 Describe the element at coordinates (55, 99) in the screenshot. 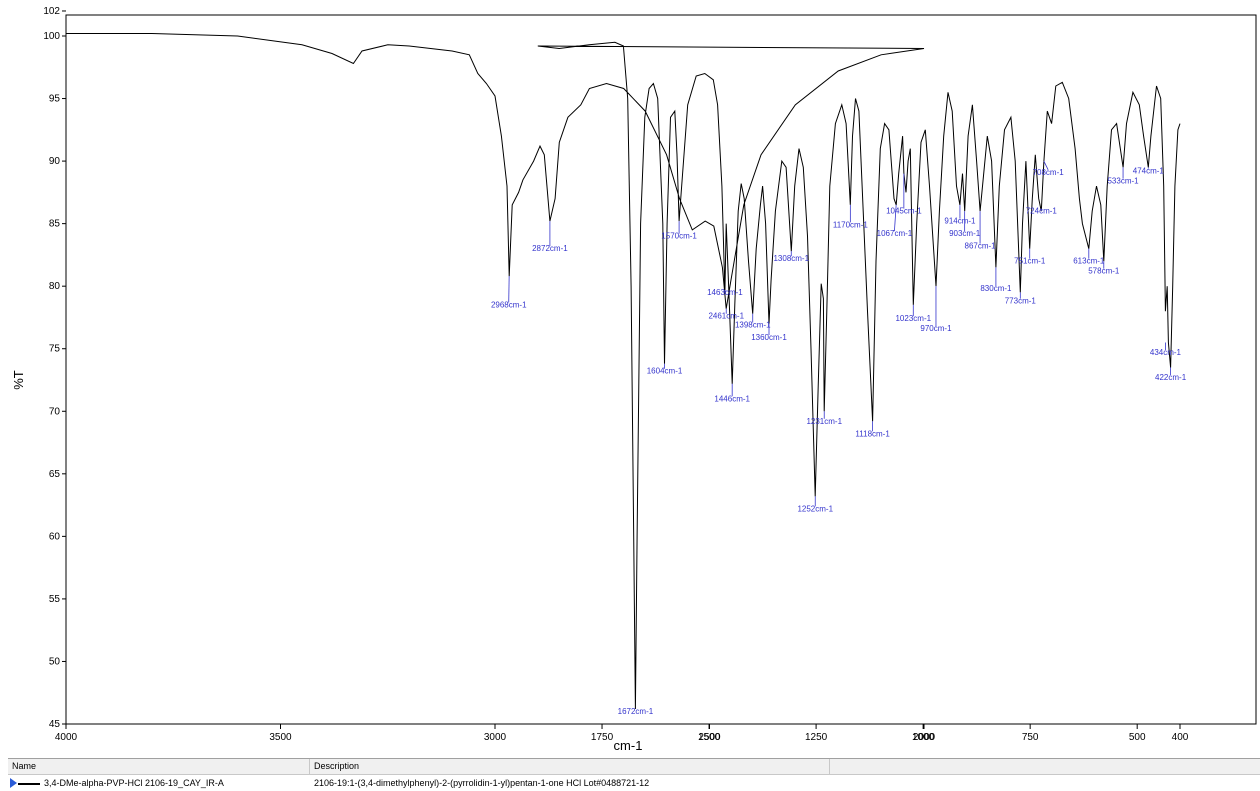

I see `y-tick-label: 95` at that location.